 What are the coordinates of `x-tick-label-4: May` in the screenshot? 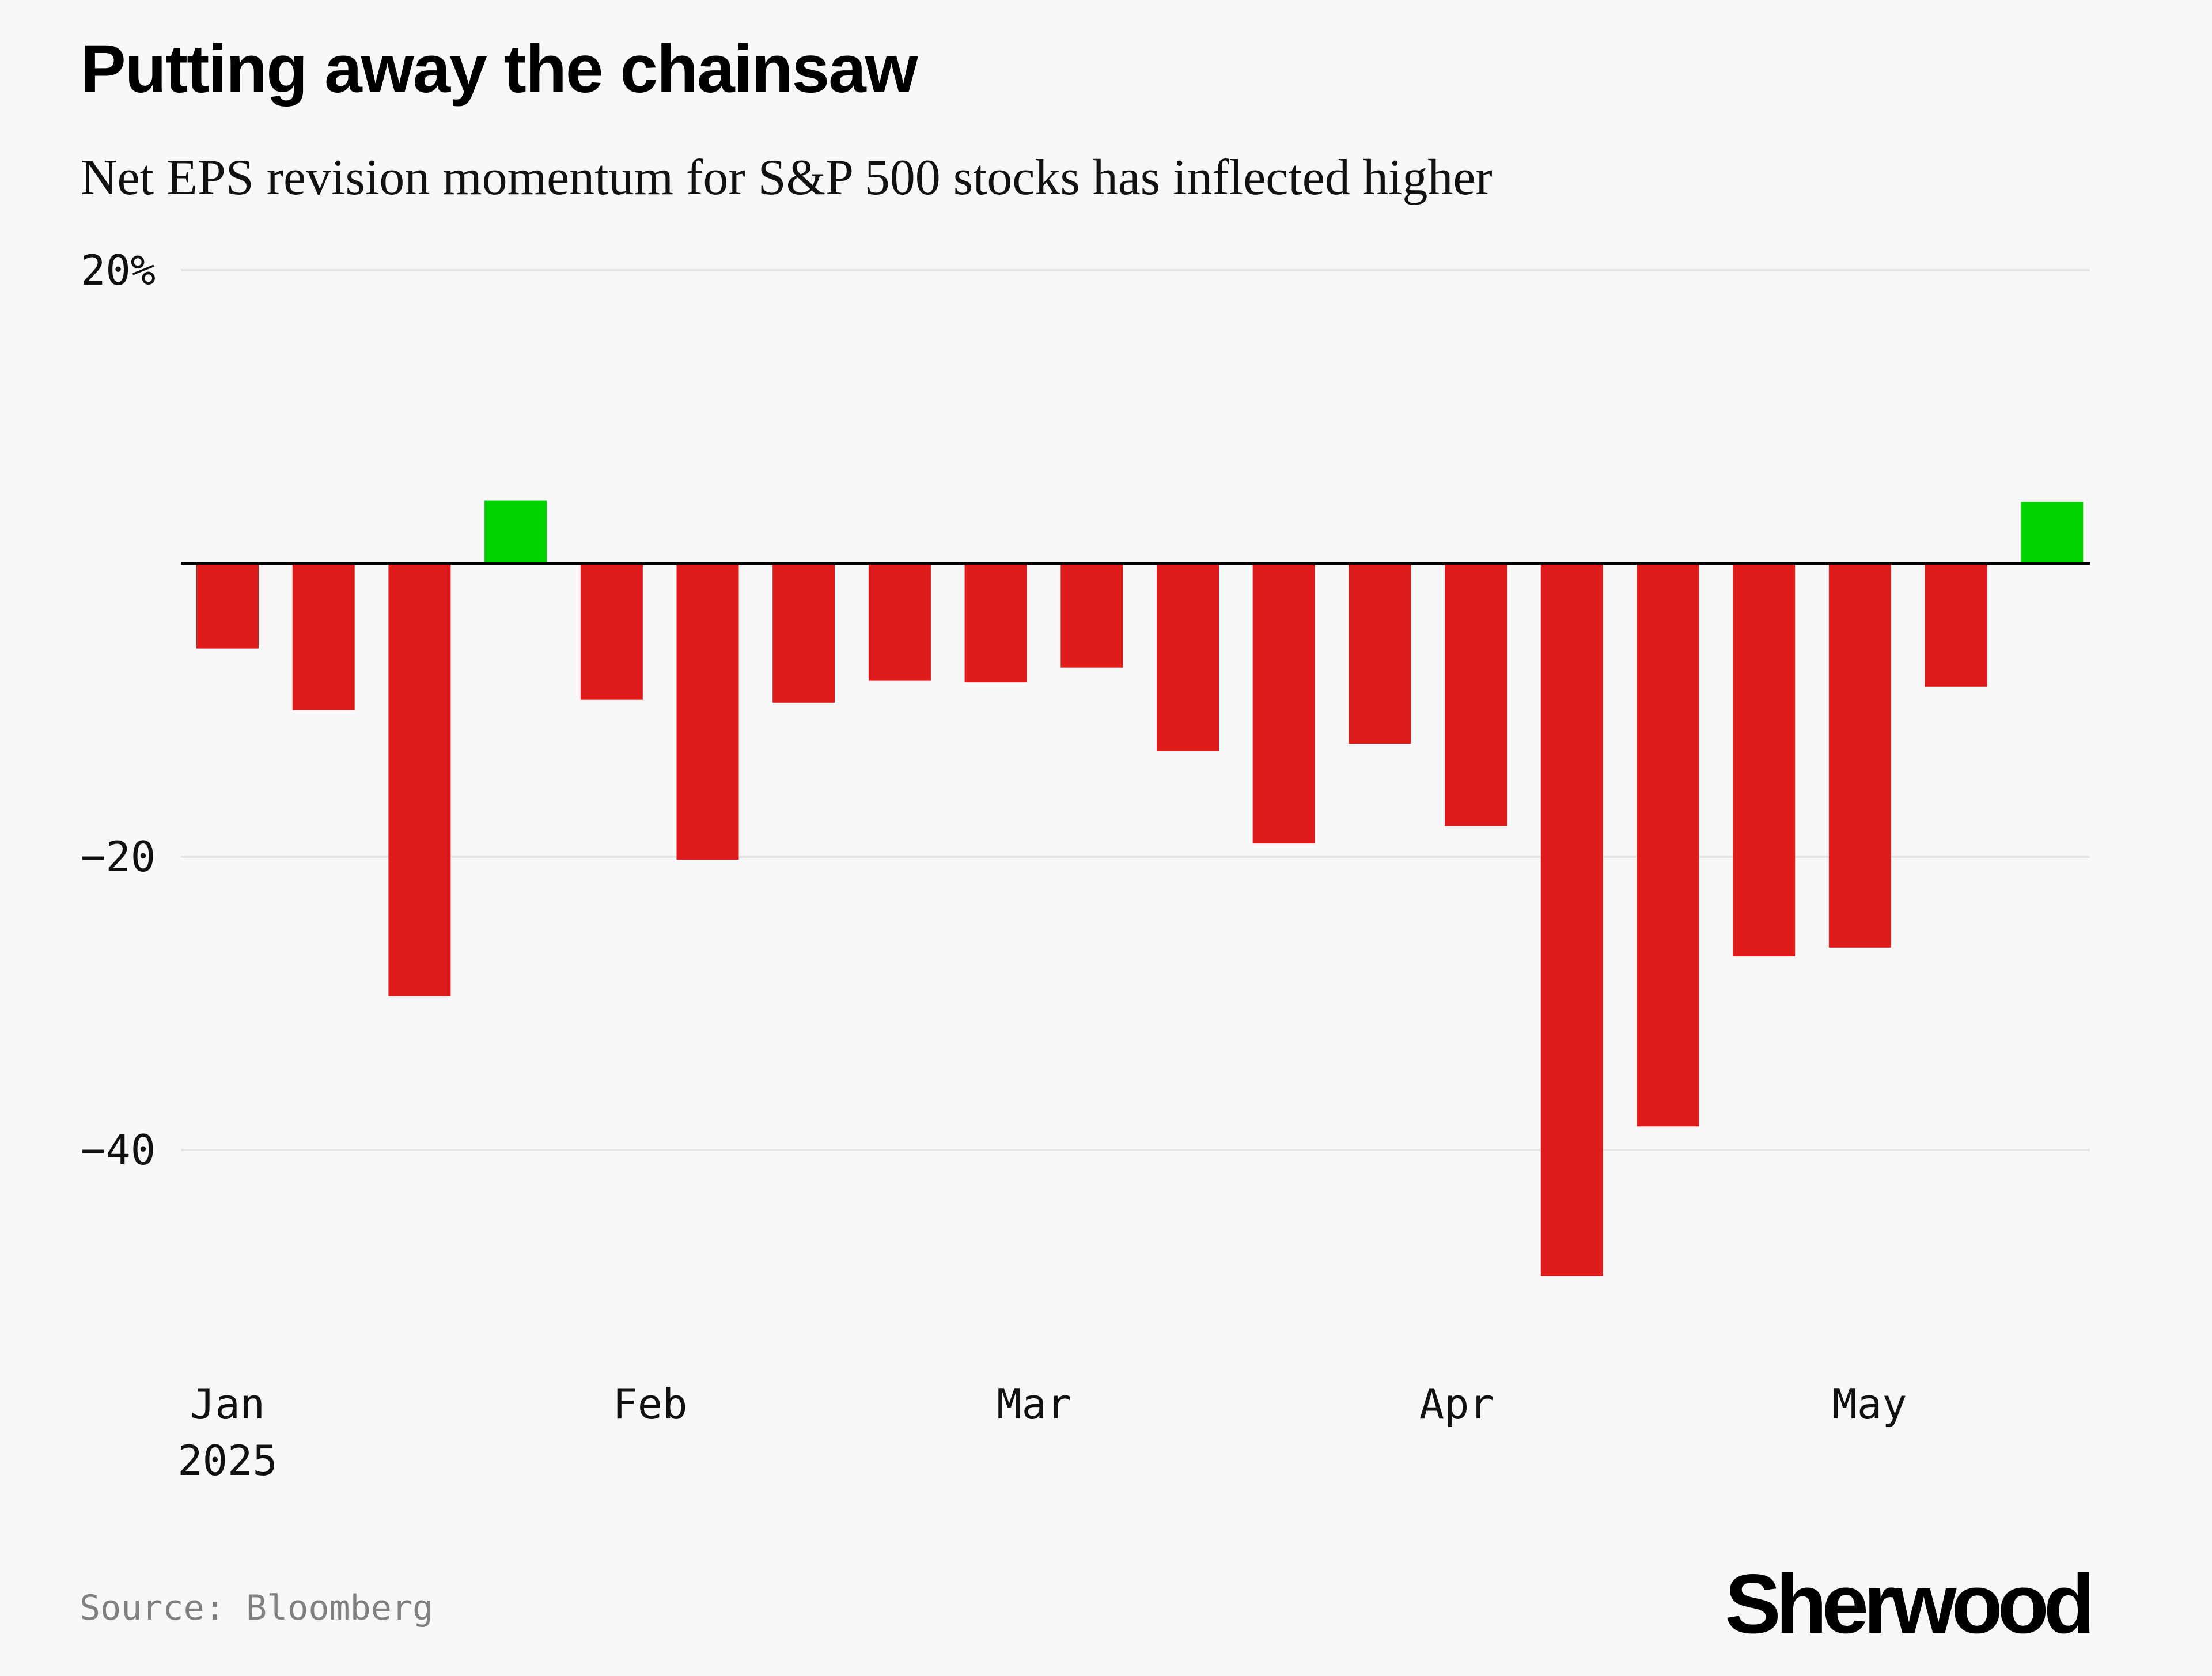 It's located at (1869, 1404).